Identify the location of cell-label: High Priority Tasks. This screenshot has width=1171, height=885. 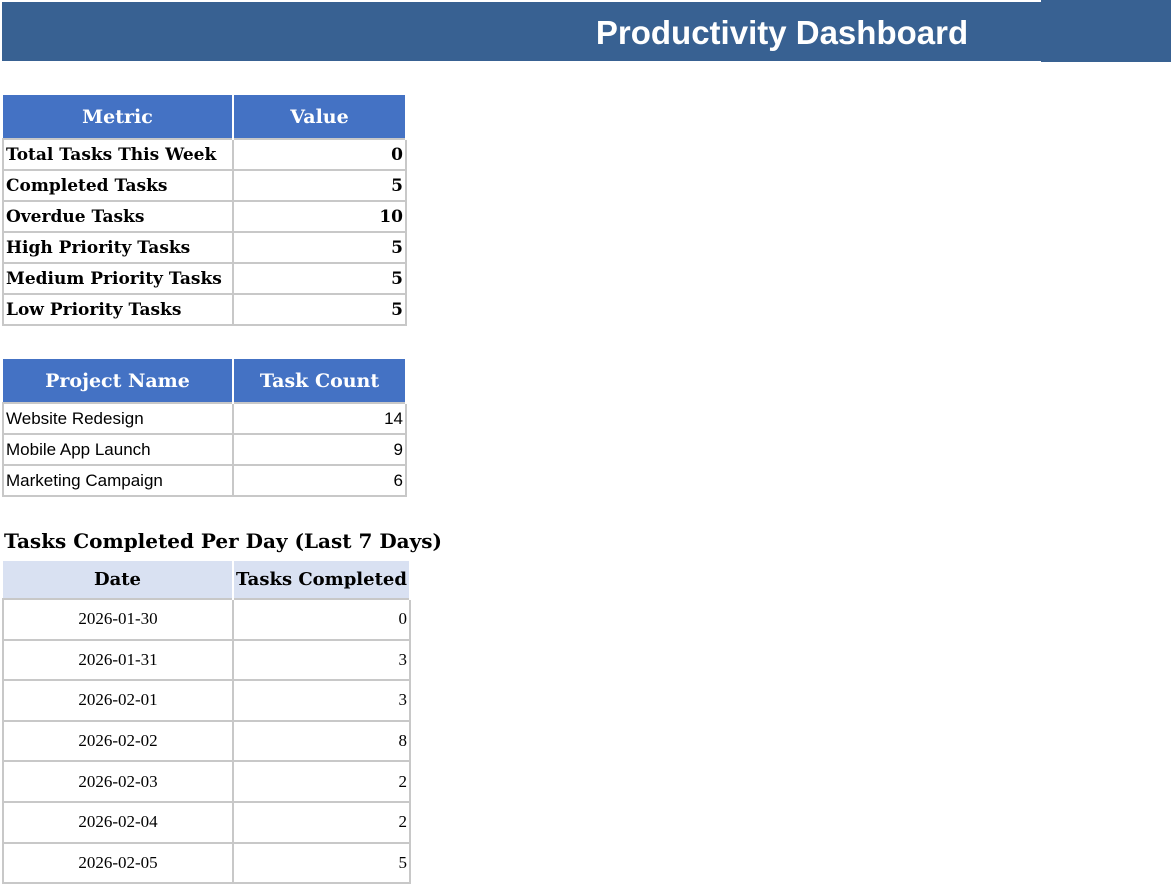
(118, 247).